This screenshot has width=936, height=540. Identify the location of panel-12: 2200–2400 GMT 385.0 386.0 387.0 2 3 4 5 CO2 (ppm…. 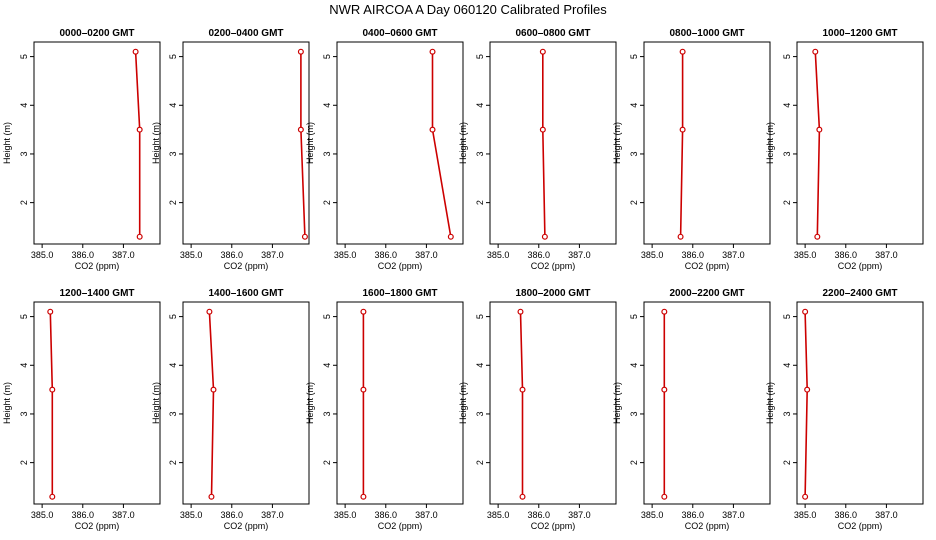
(844, 409).